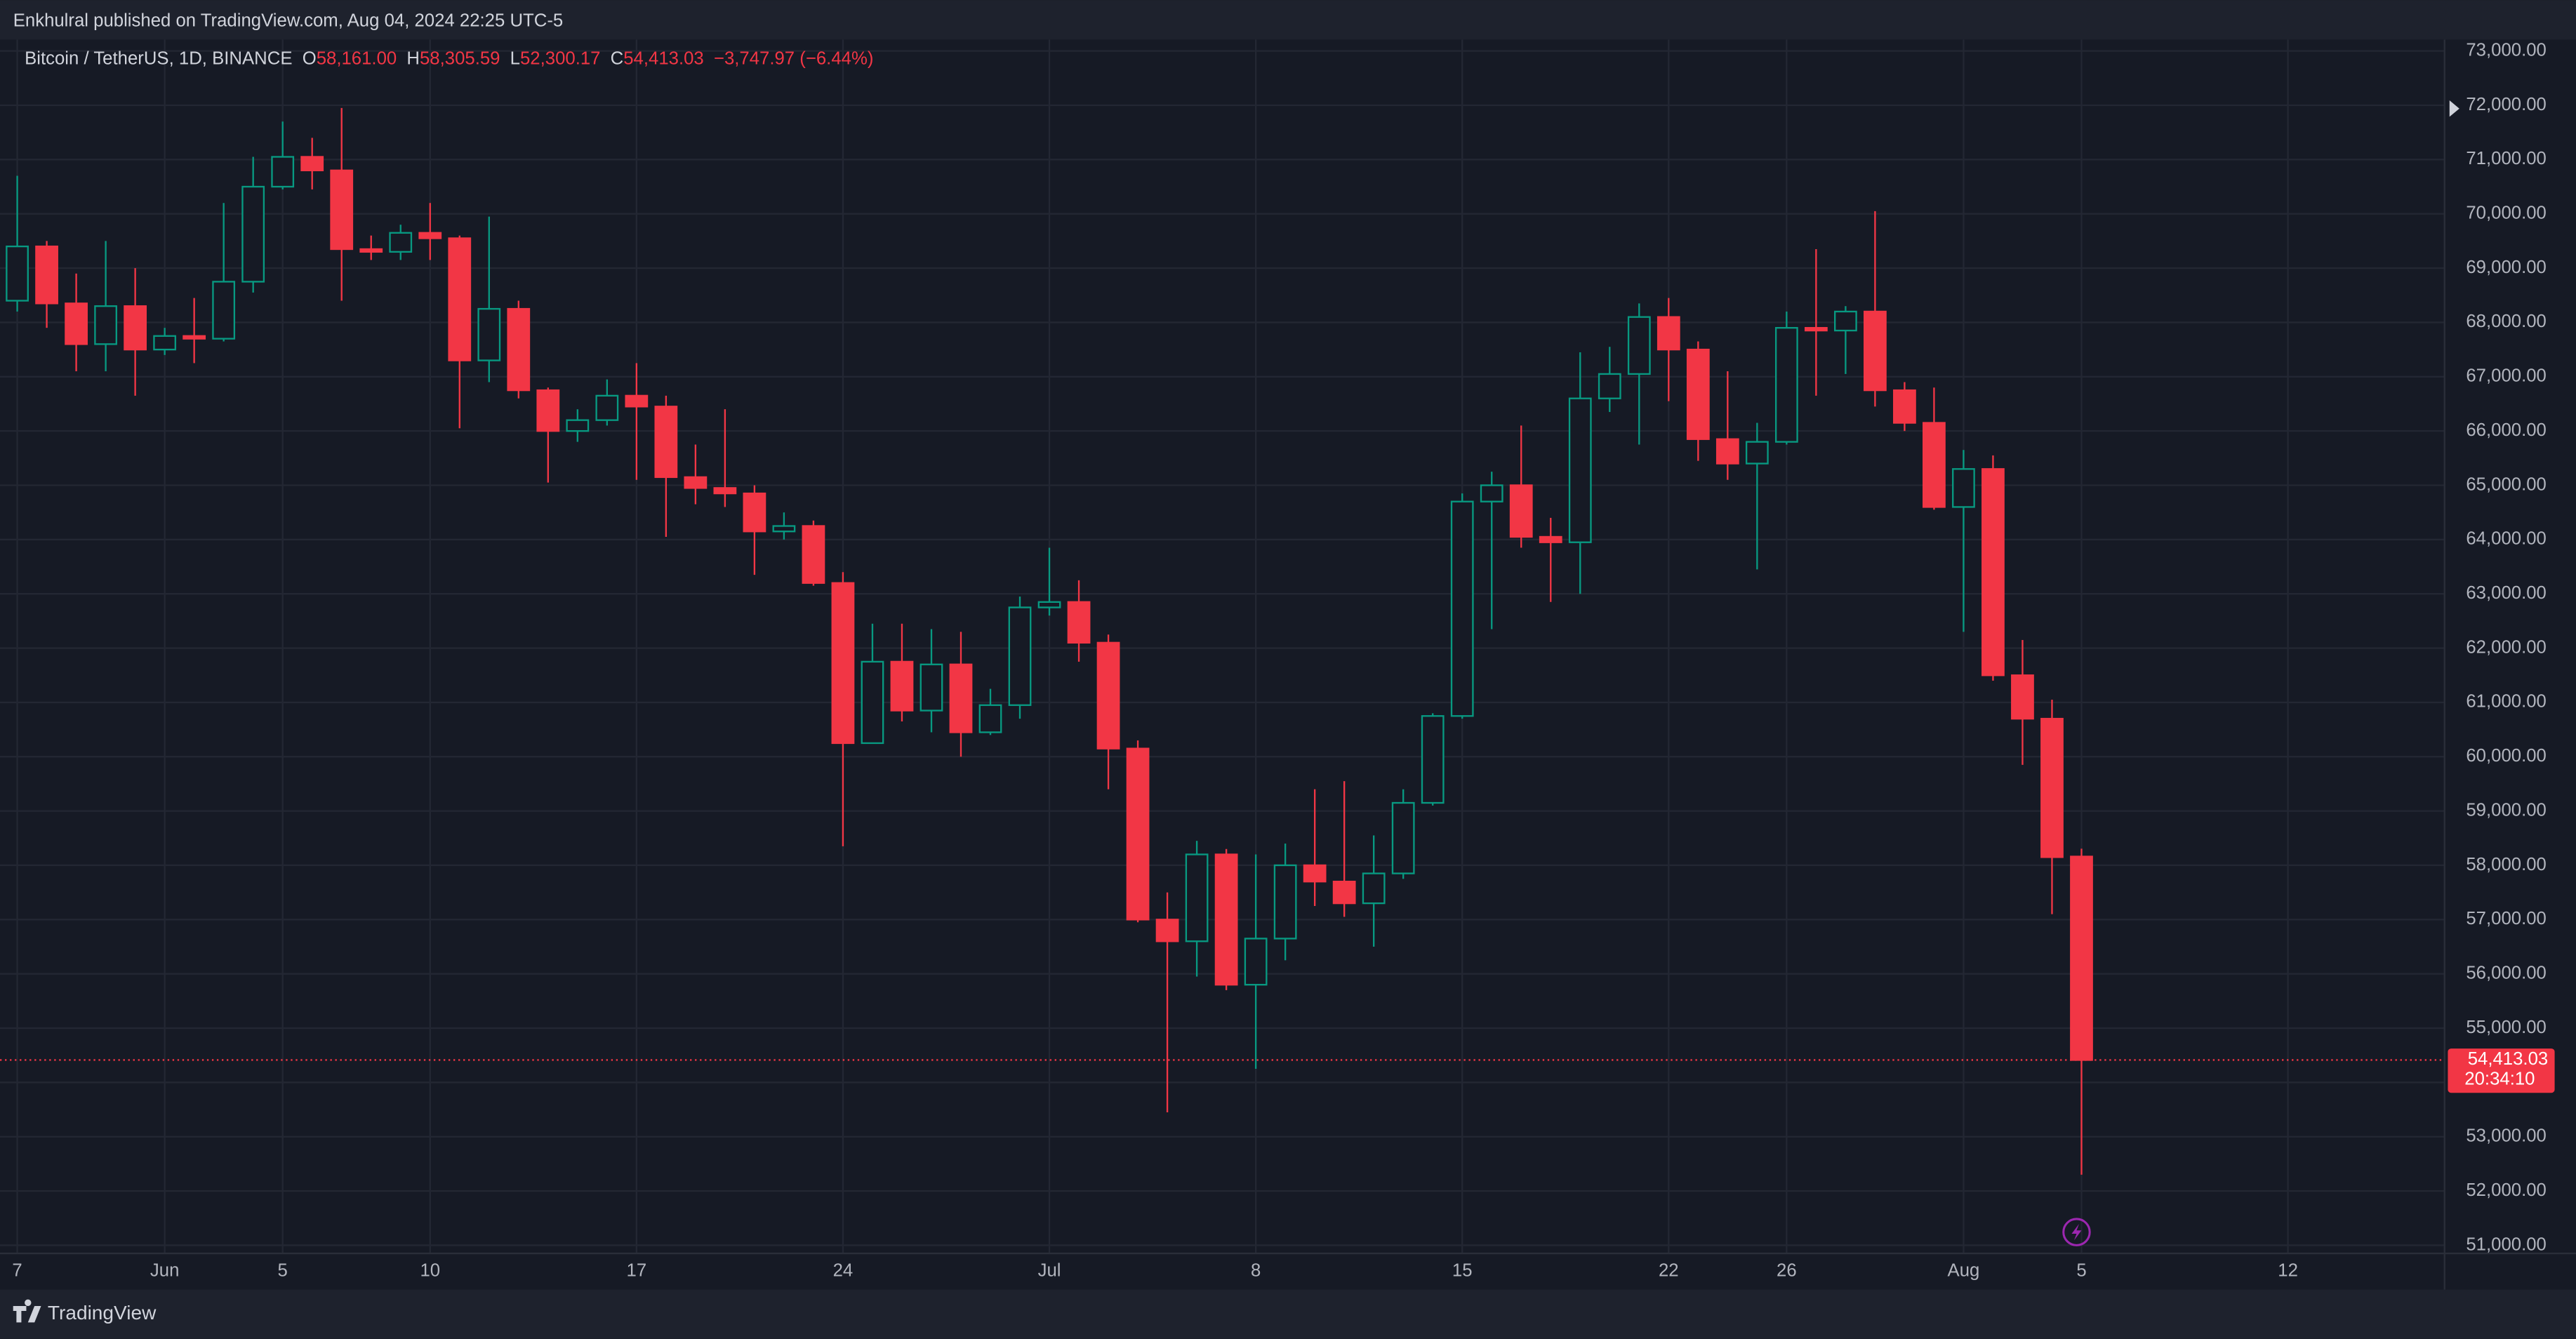 Image resolution: width=2576 pixels, height=1339 pixels. What do you see at coordinates (2506, 1190) in the screenshot?
I see `y-tick-label: 52,000.00` at bounding box center [2506, 1190].